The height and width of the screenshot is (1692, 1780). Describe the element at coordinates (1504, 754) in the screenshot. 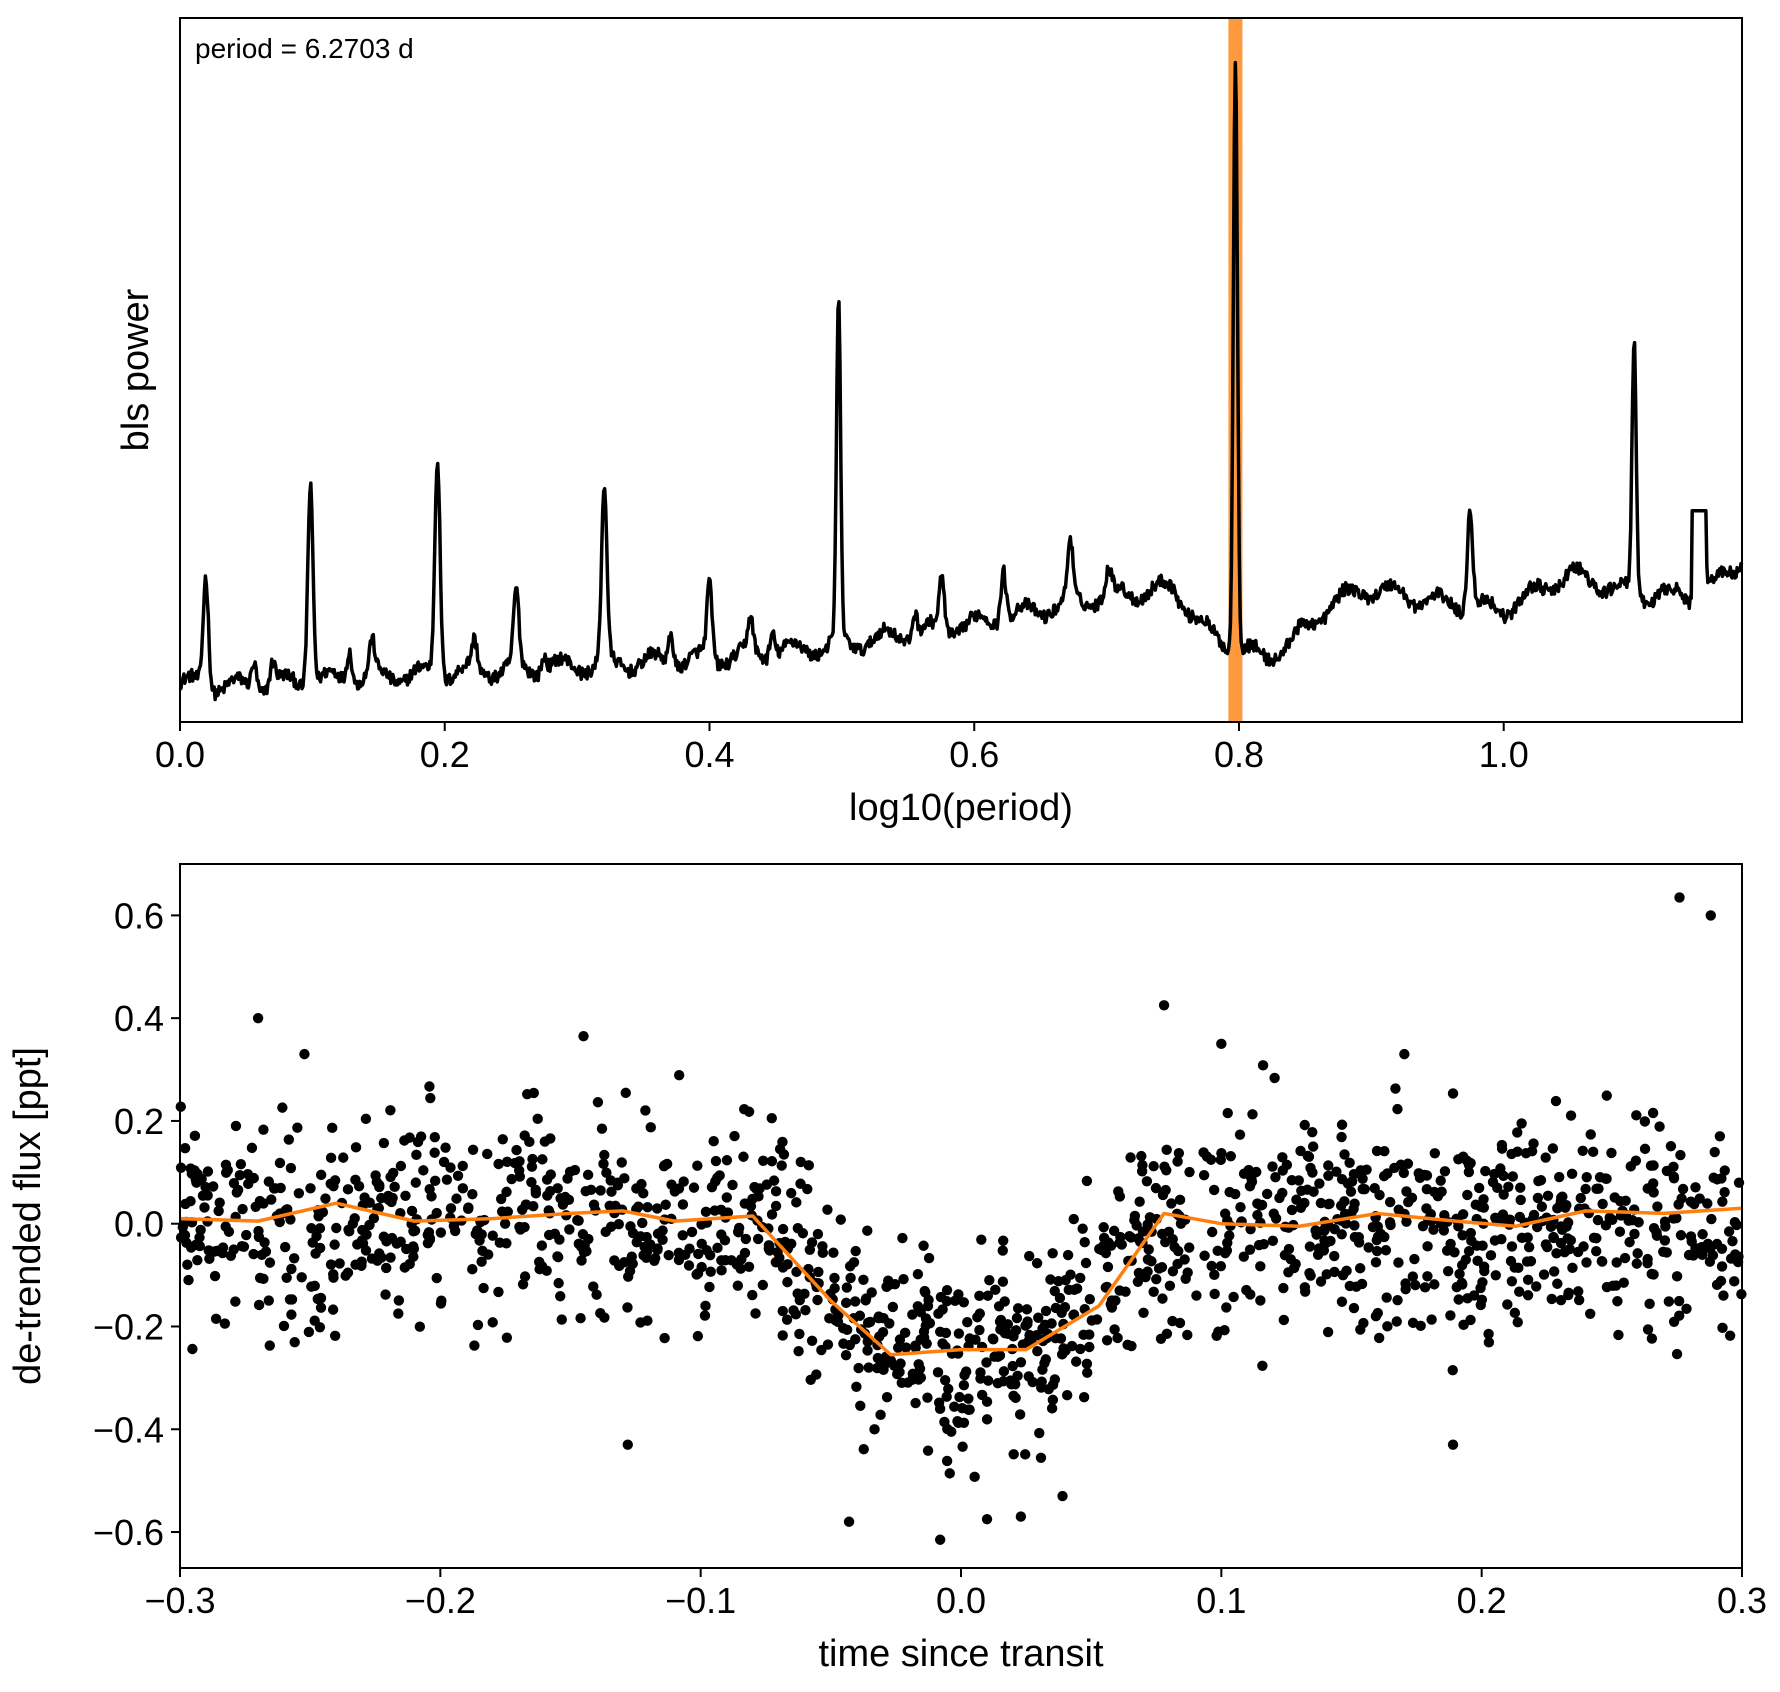

I see `periodogram-x-tick-label: 1.0` at that location.